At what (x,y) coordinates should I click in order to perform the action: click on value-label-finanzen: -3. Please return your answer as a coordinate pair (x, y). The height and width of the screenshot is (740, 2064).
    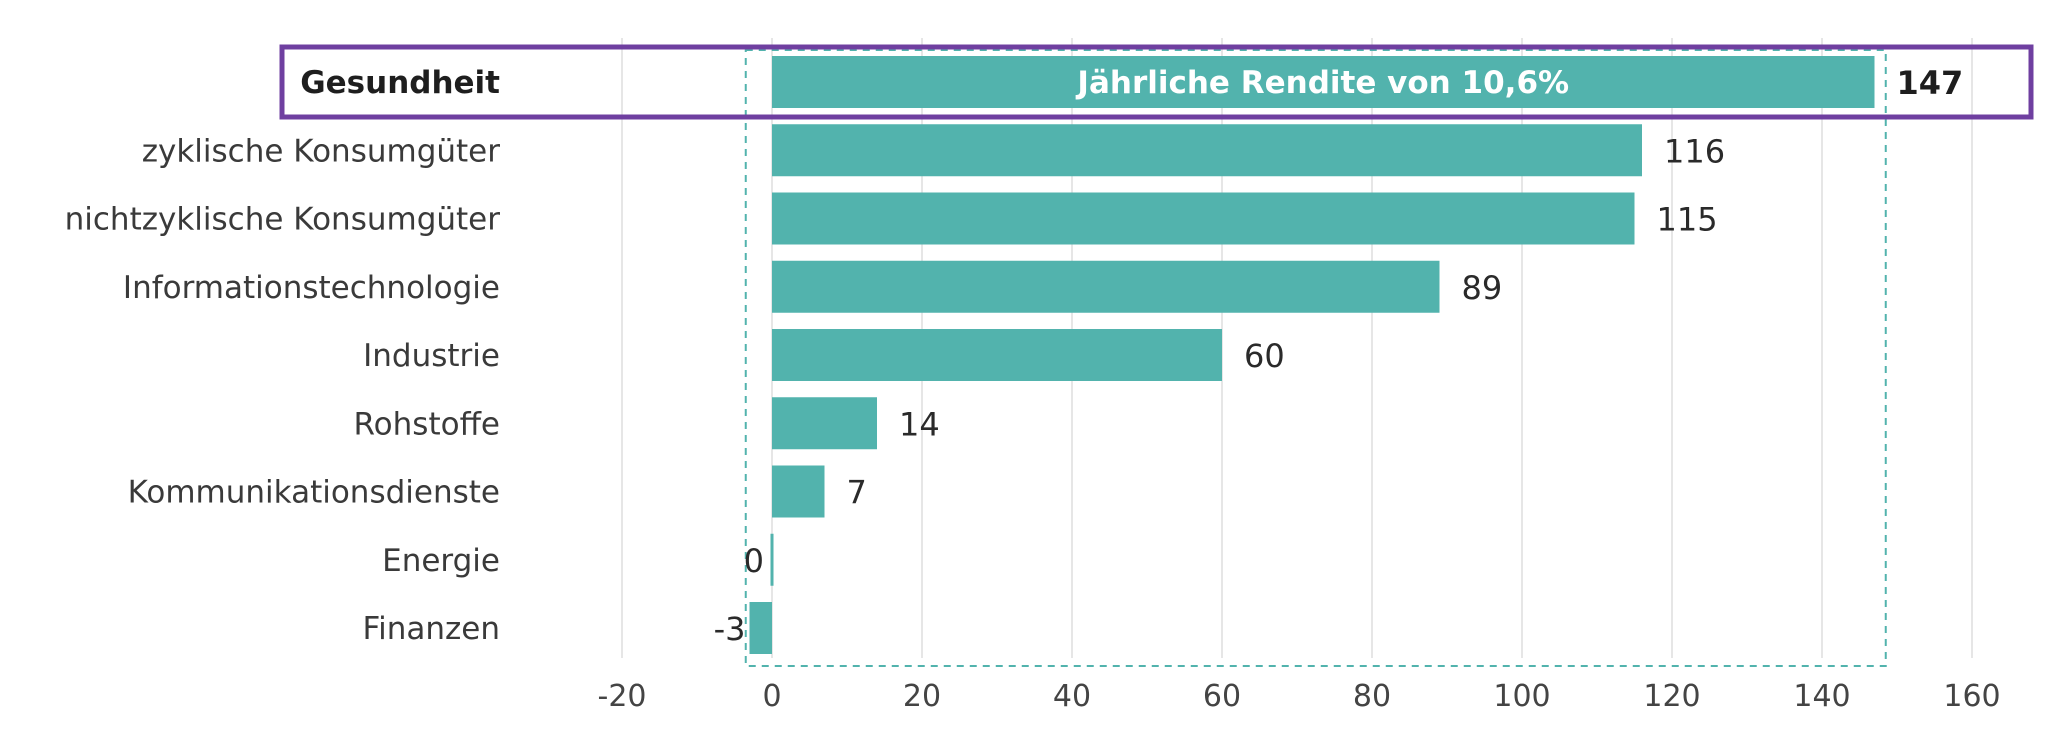
    Looking at the image, I should click on (730, 629).